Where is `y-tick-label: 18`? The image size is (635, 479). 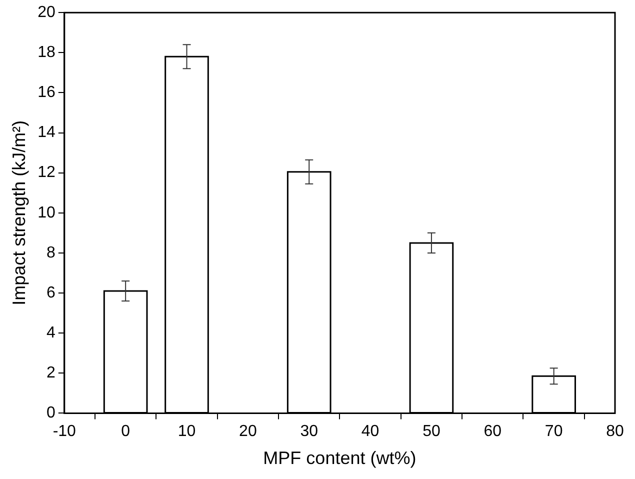 y-tick-label: 18 is located at coordinates (47, 53).